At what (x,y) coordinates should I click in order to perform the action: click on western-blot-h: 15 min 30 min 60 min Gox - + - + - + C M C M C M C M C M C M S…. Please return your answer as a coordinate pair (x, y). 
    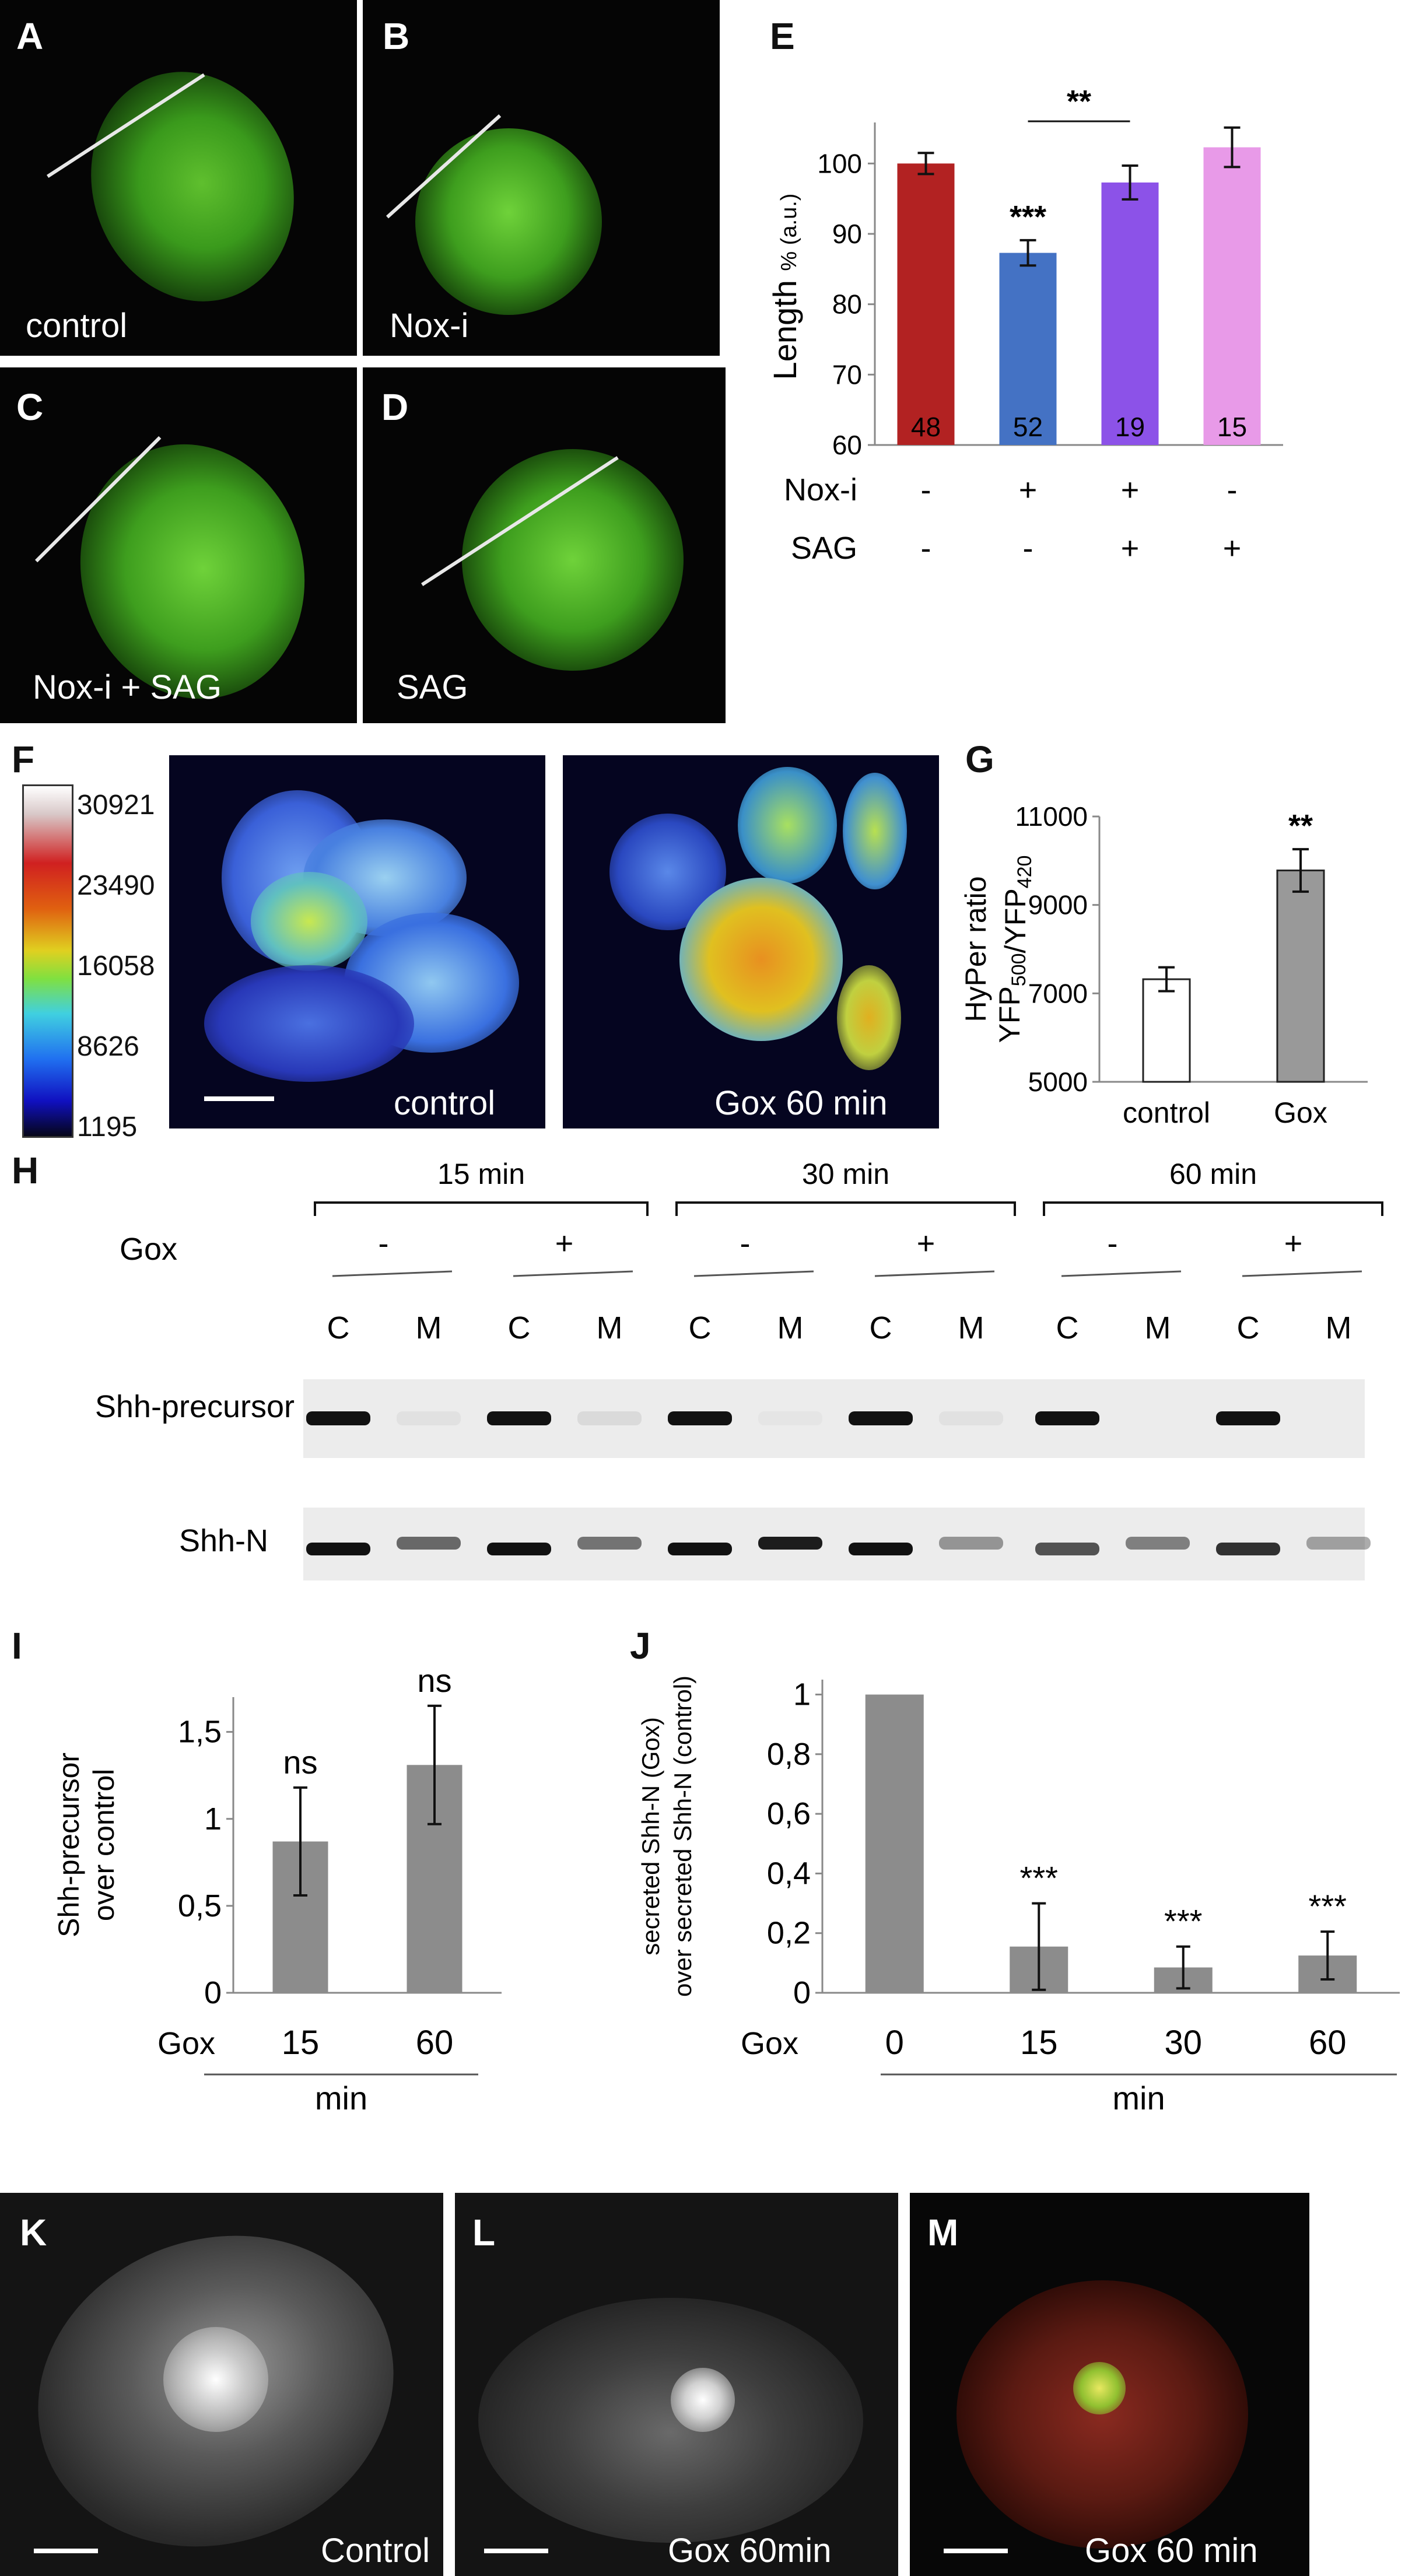
    Looking at the image, I should click on (739, 1370).